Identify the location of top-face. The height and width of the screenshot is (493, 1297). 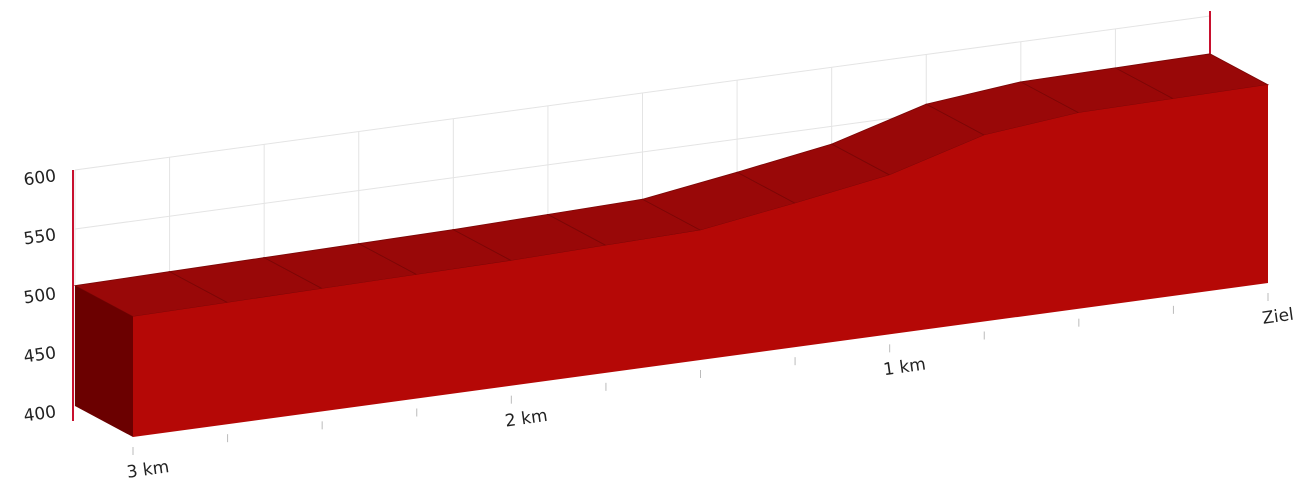
(1192, 76).